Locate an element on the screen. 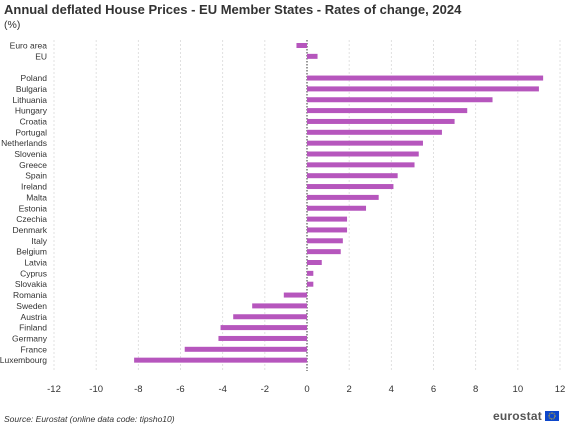 This screenshot has height=429, width=569. category-label: Finland is located at coordinates (33, 328).